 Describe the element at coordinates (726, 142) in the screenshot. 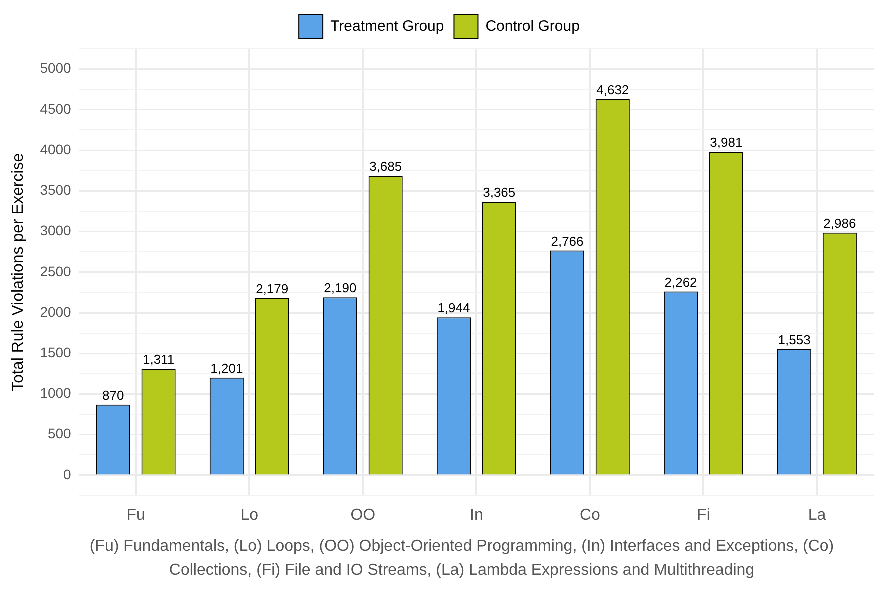

I see `data-label: 3,981` at that location.